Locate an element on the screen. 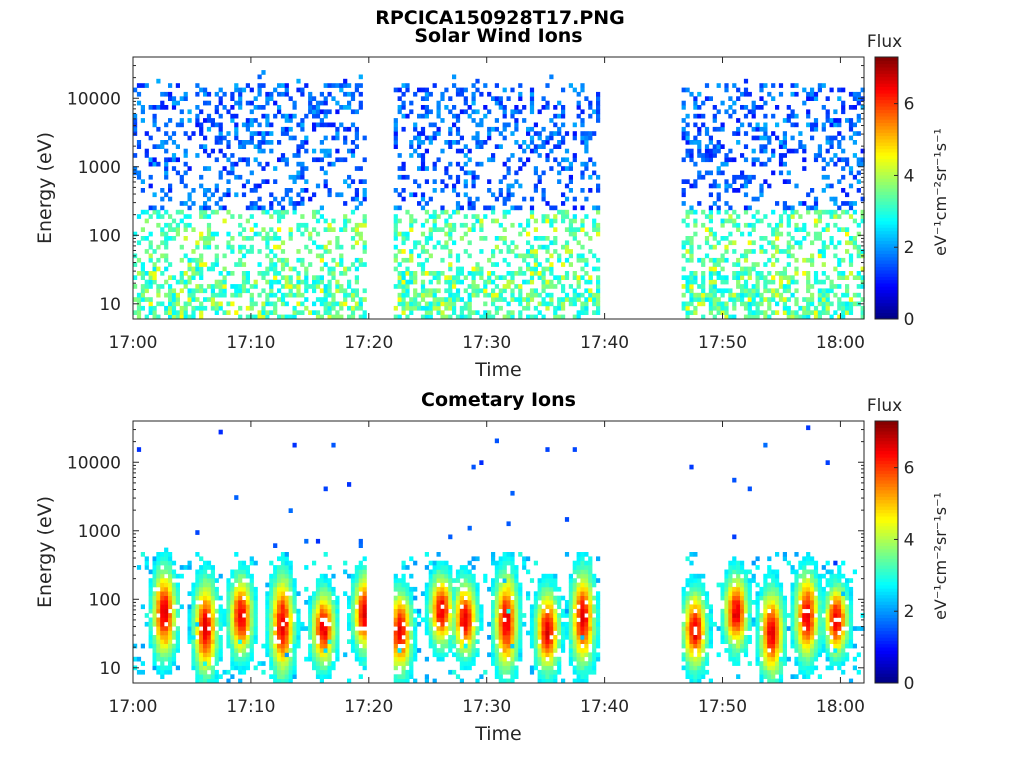 The height and width of the screenshot is (768, 1024). x-tick-label: 17:50 is located at coordinates (722, 343).